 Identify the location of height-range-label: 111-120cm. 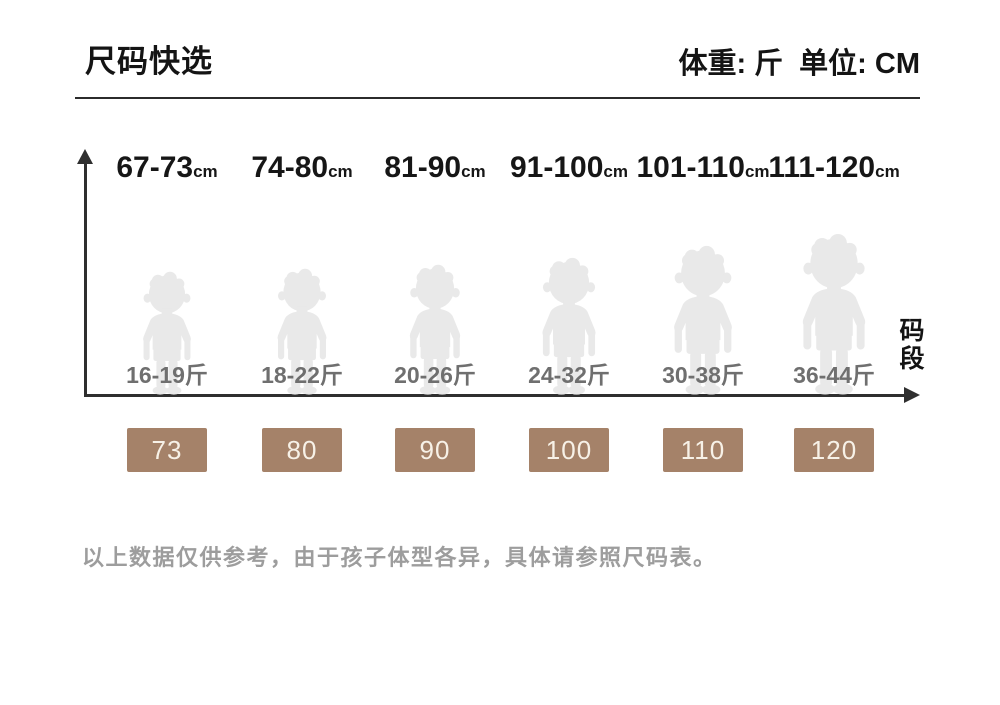
(834, 168).